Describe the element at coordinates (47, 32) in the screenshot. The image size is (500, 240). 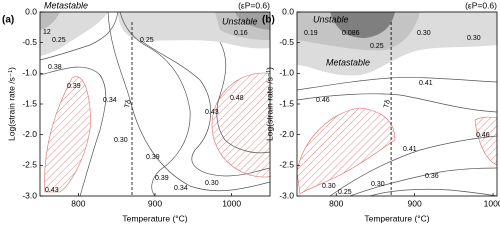
I see `contour-label: 12` at that location.